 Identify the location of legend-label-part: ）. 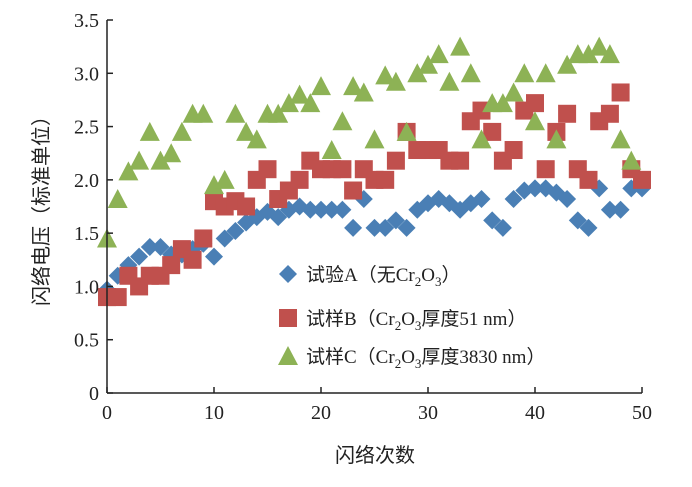
(450, 275).